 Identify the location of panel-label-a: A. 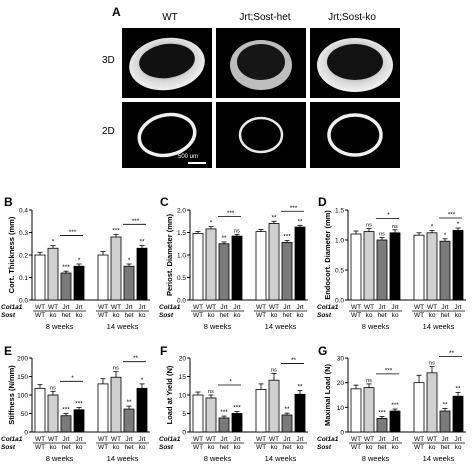
(116, 12).